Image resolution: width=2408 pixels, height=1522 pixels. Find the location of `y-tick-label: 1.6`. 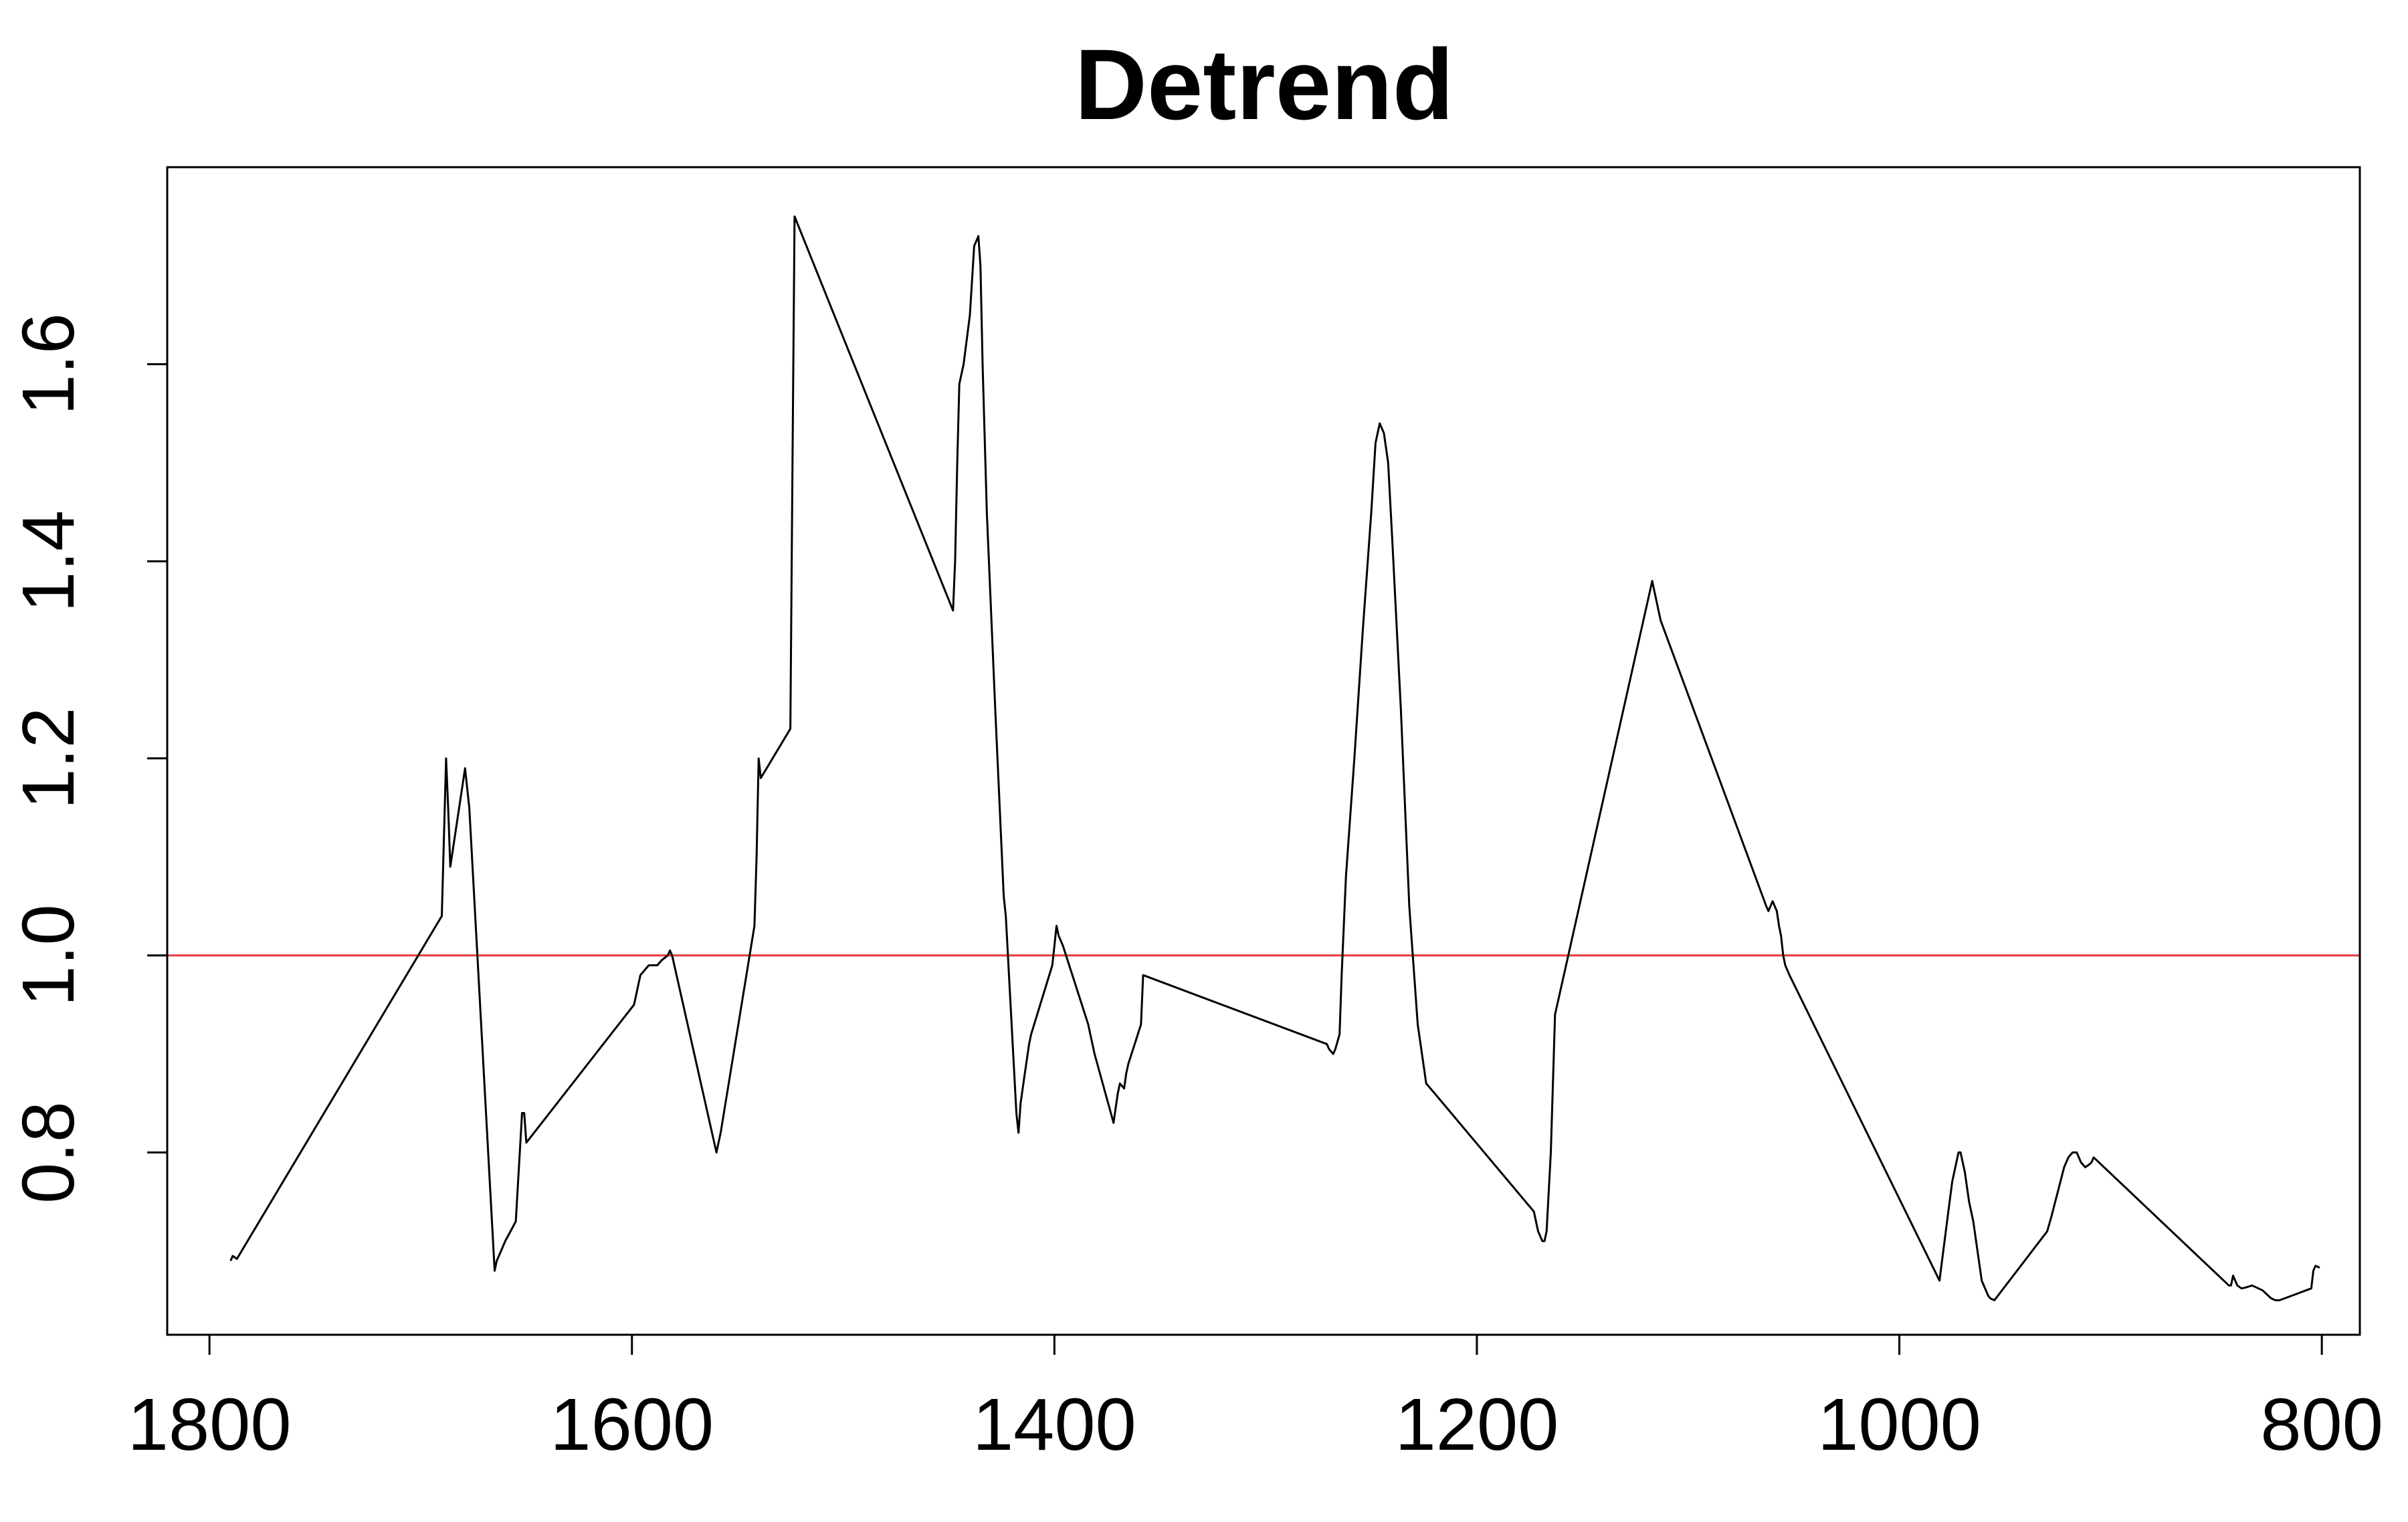

y-tick-label: 1.6 is located at coordinates (48, 364).